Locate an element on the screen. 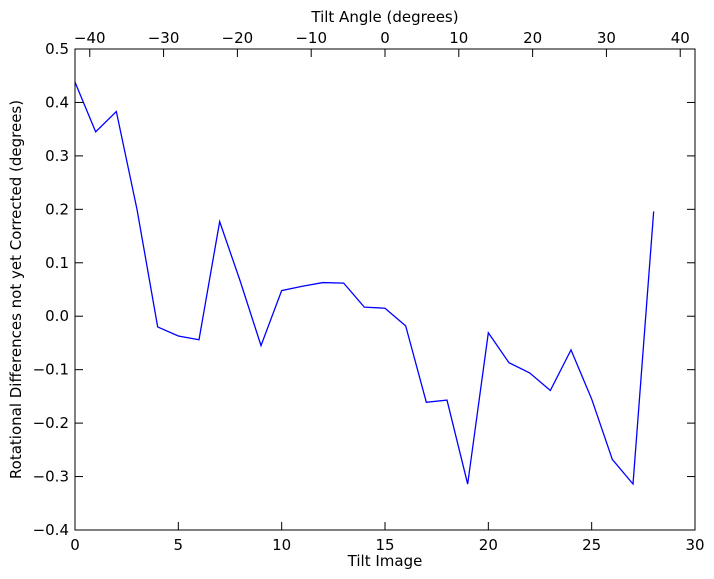 This screenshot has width=714, height=579. x2-tick-label: −40 is located at coordinates (90, 38).